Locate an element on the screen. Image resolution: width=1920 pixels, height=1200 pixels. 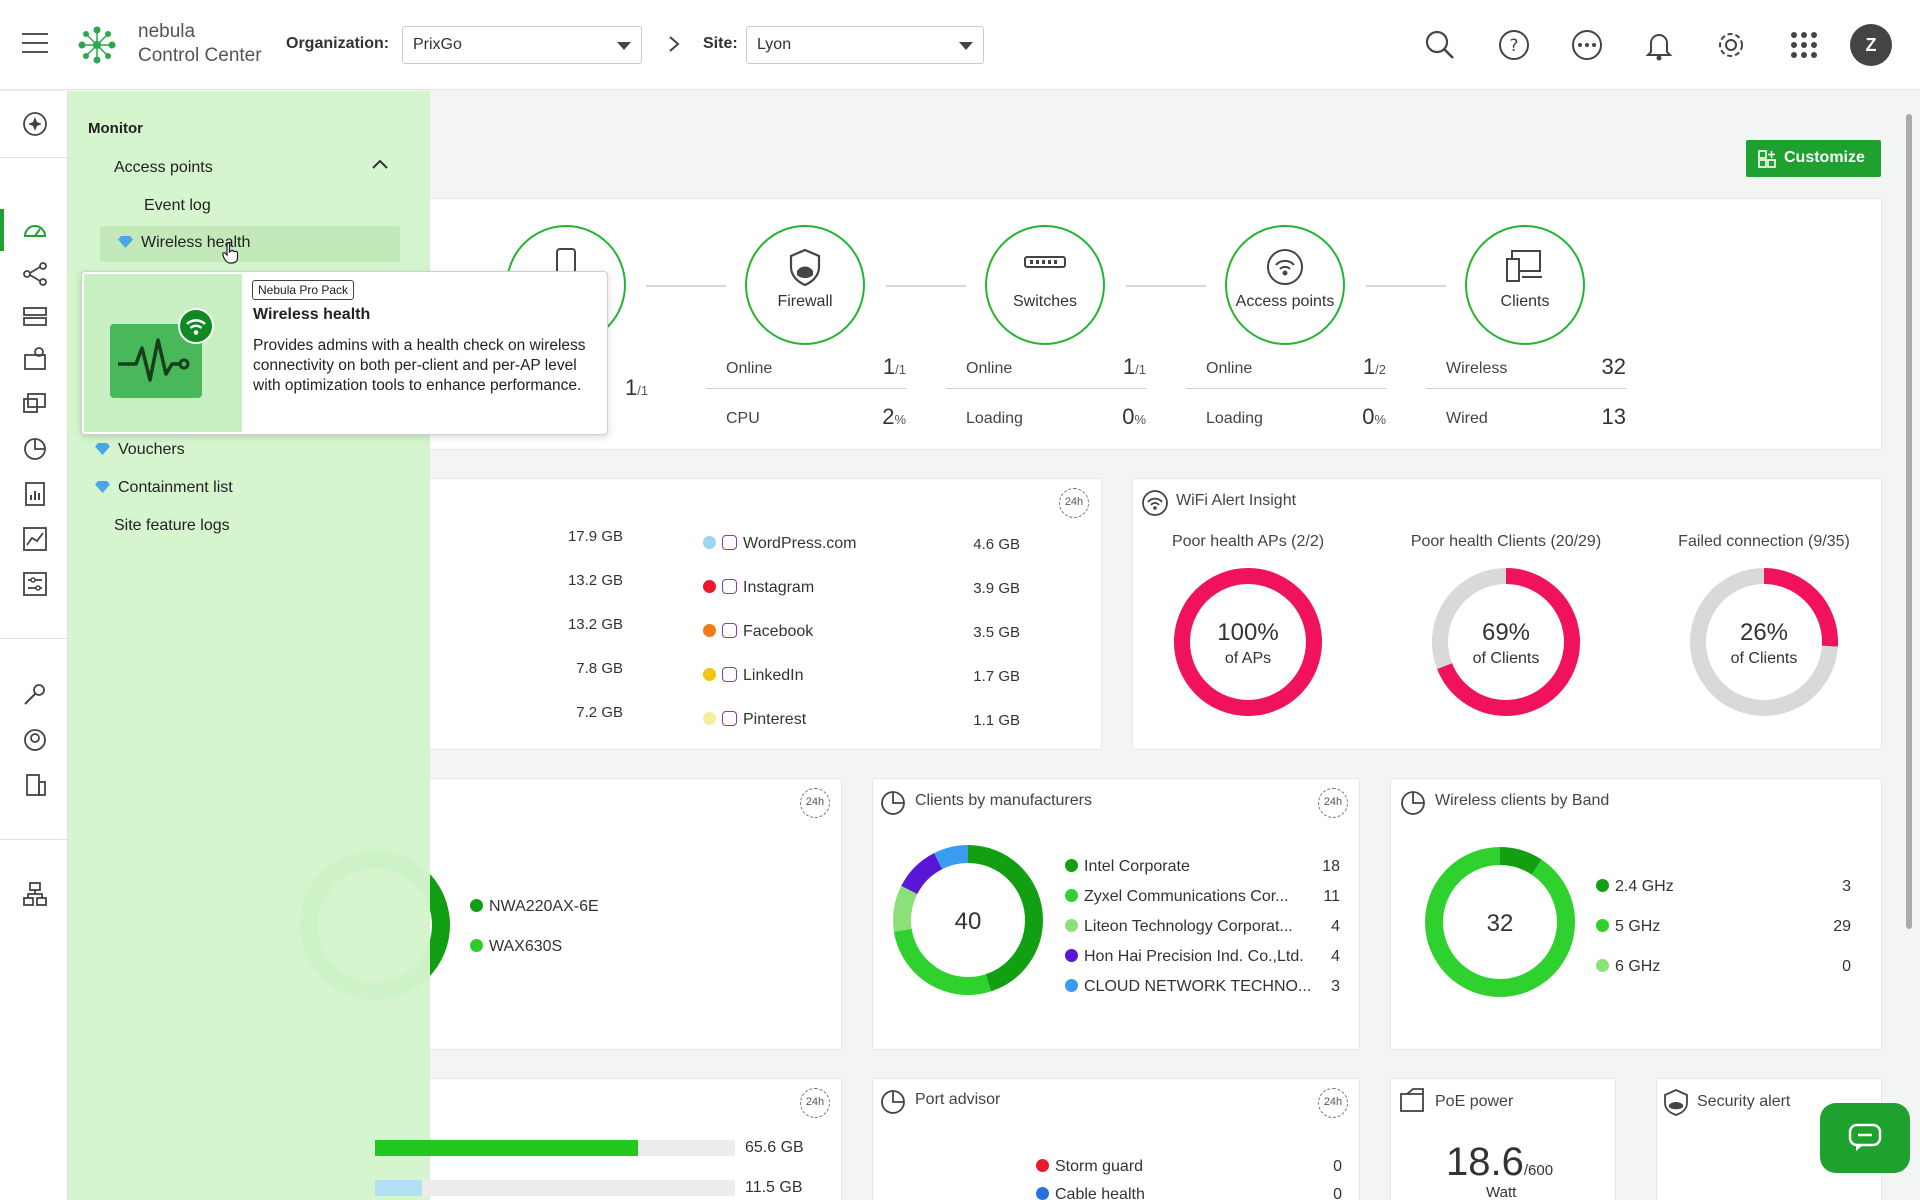
manufacturer-legend-item: CLOUD NETWORK TECHNO... 3 is located at coordinates (1202, 987).